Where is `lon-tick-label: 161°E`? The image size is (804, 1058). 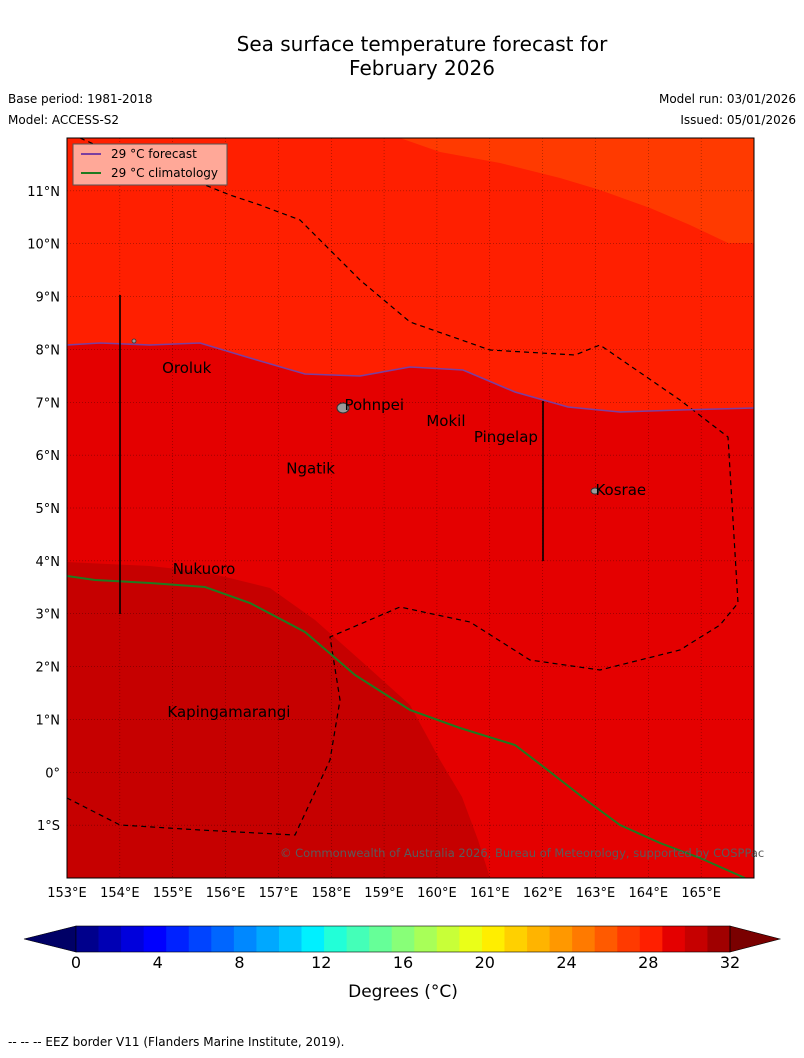 lon-tick-label: 161°E is located at coordinates (490, 893).